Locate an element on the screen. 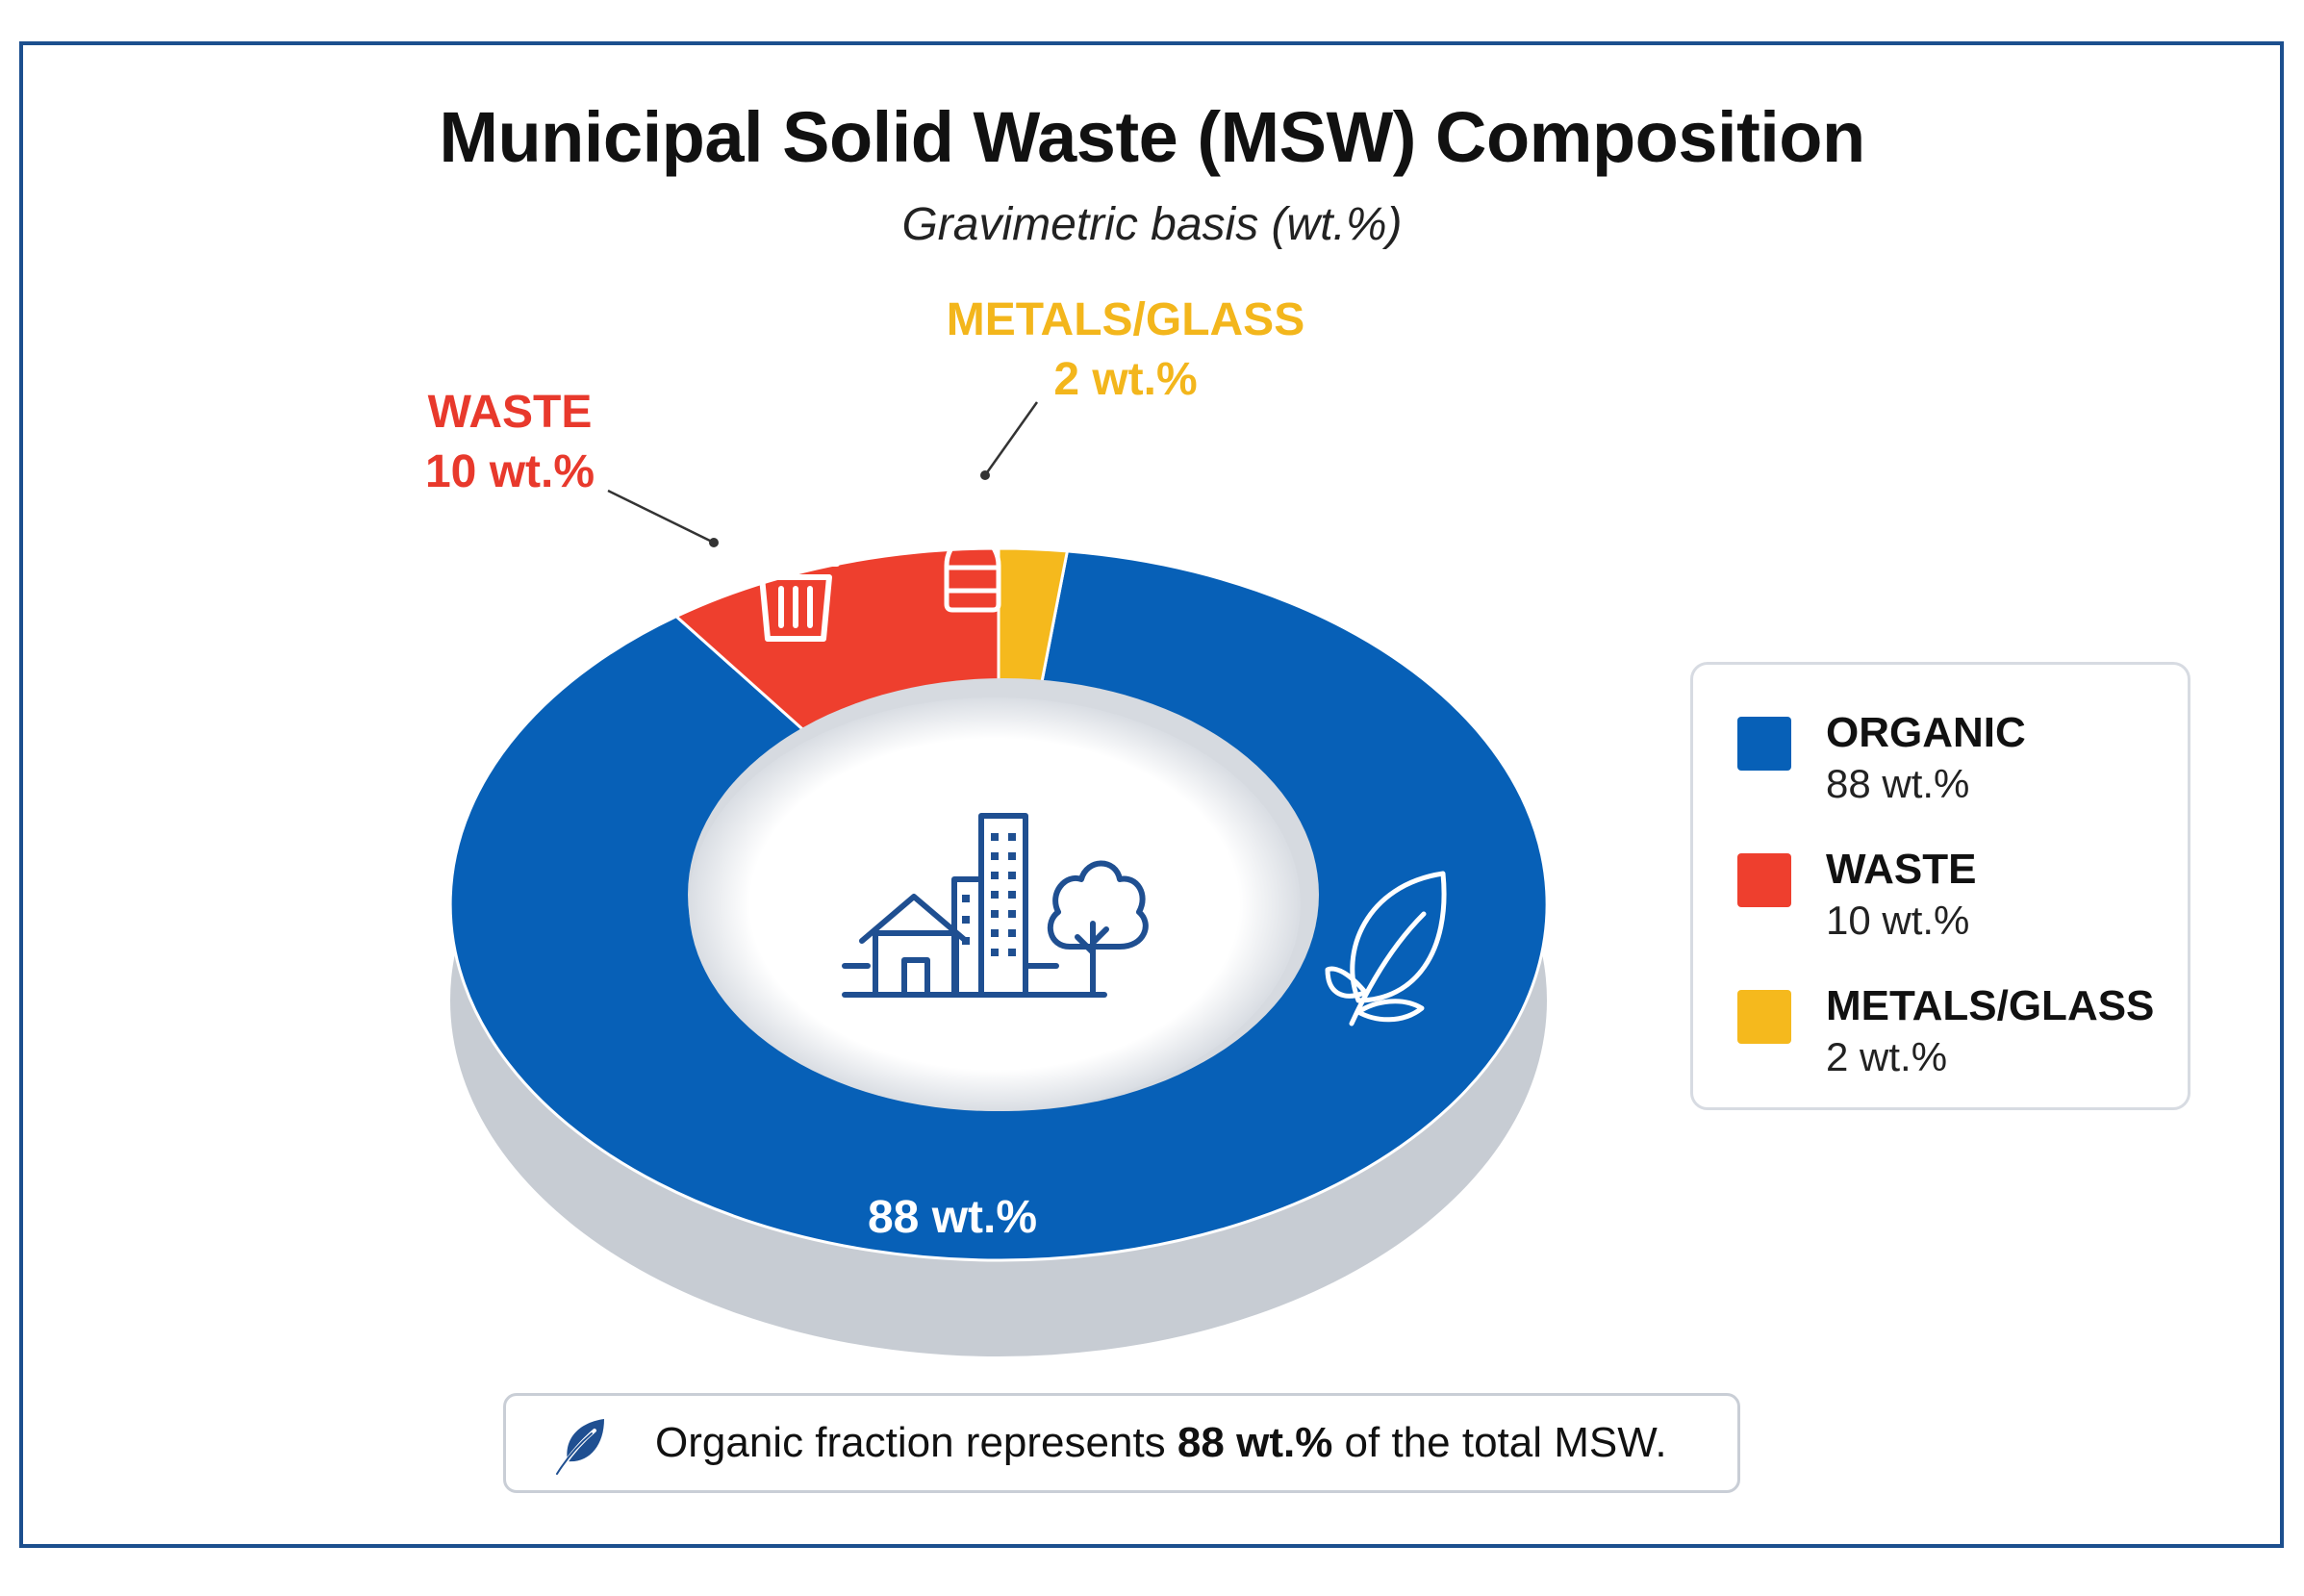 The image size is (2304, 1596). metals-leader-line is located at coordinates (1009, 440).